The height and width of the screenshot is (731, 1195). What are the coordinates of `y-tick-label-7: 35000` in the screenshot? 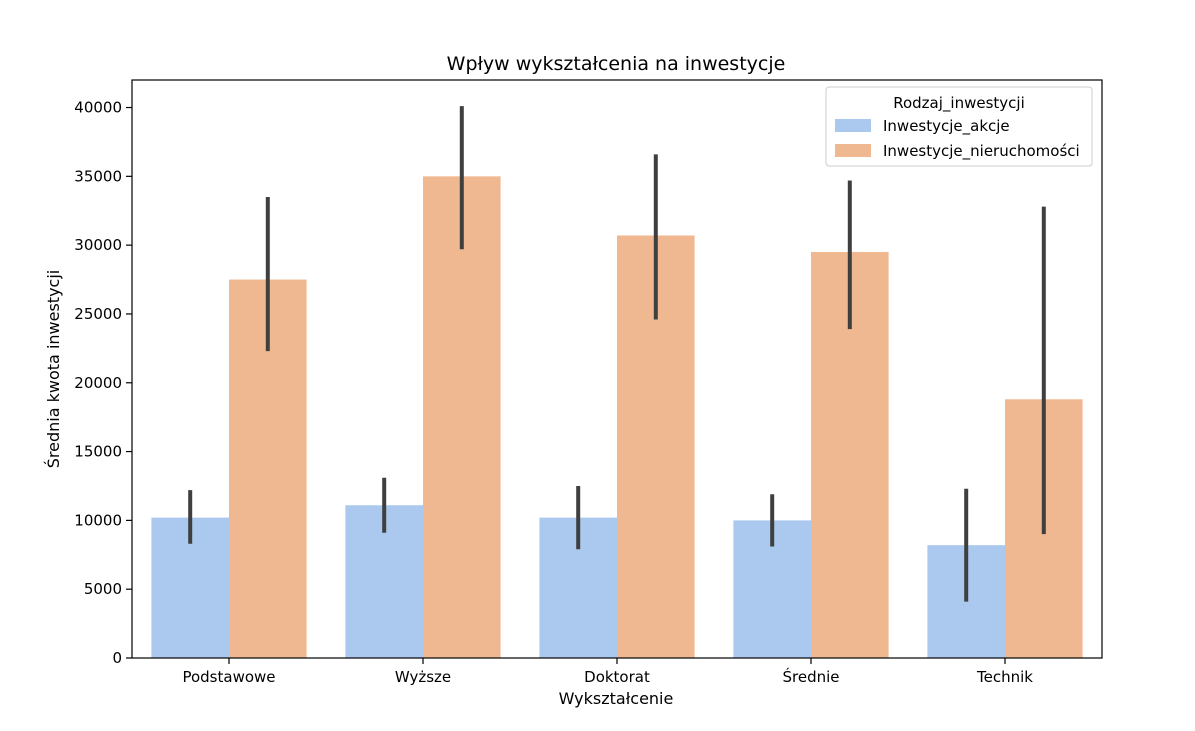 It's located at (98, 176).